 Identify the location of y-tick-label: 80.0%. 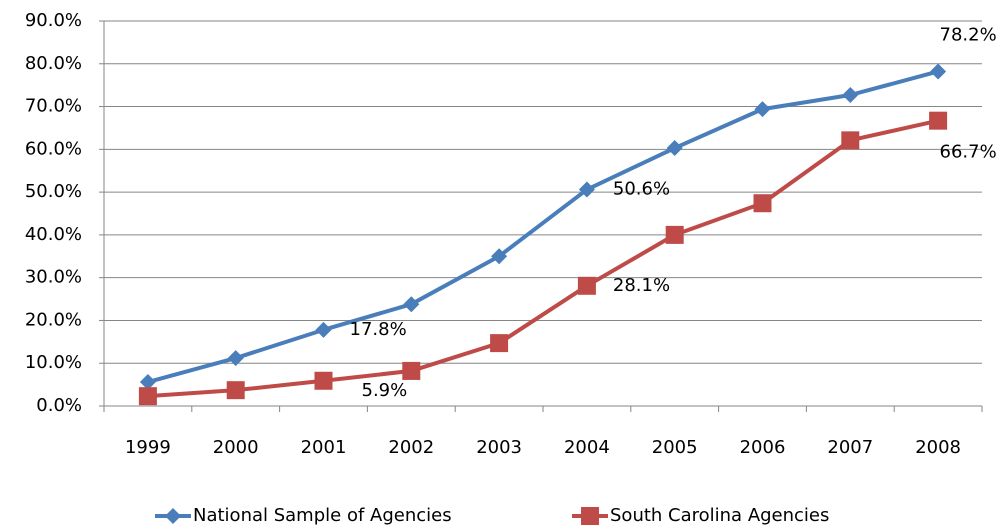
(53, 63).